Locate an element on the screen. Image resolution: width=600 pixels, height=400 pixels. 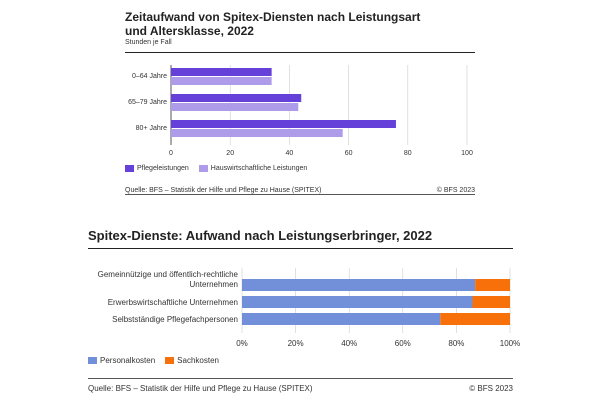
bar-pflegeleistungen-65-79-jahre is located at coordinates (236, 98).